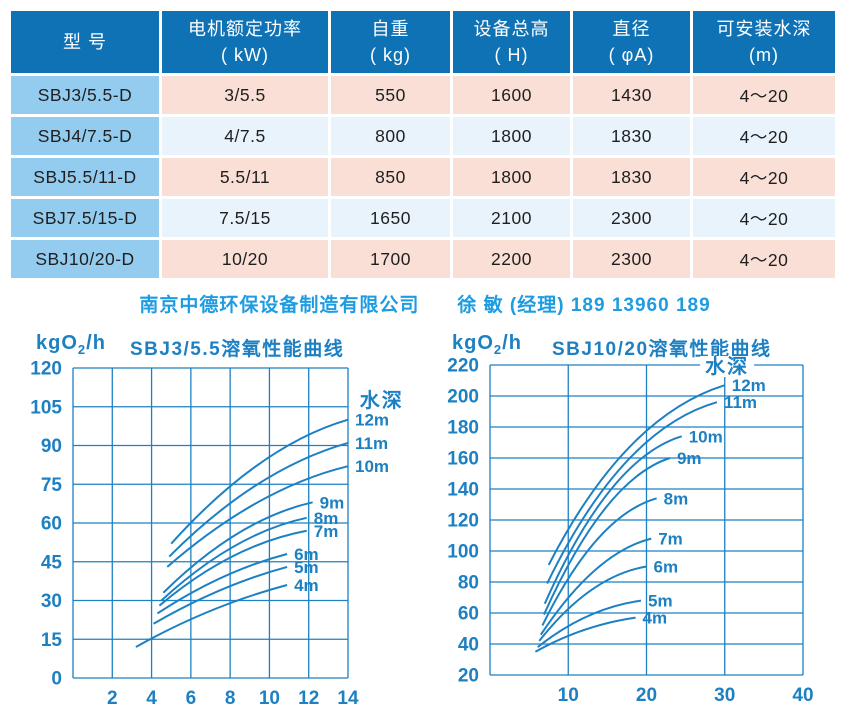 Image resolution: width=850 pixels, height=715 pixels. I want to click on cell-model: SBJ10/20-D, so click(85, 259).